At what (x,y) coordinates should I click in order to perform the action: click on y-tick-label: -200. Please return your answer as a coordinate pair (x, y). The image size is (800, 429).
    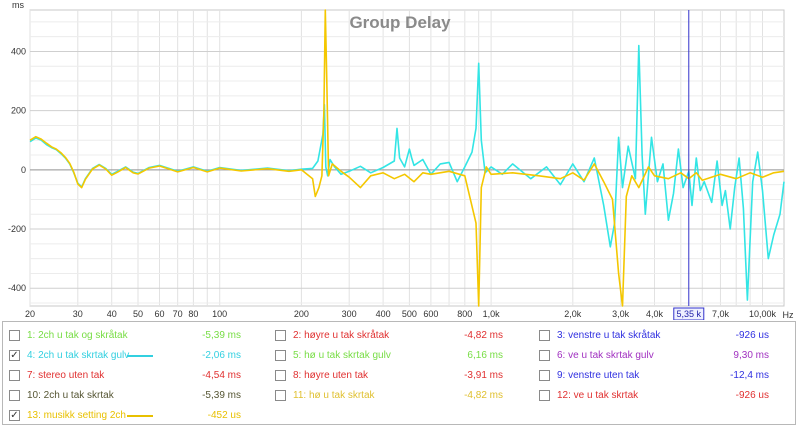
    Looking at the image, I should click on (17, 229).